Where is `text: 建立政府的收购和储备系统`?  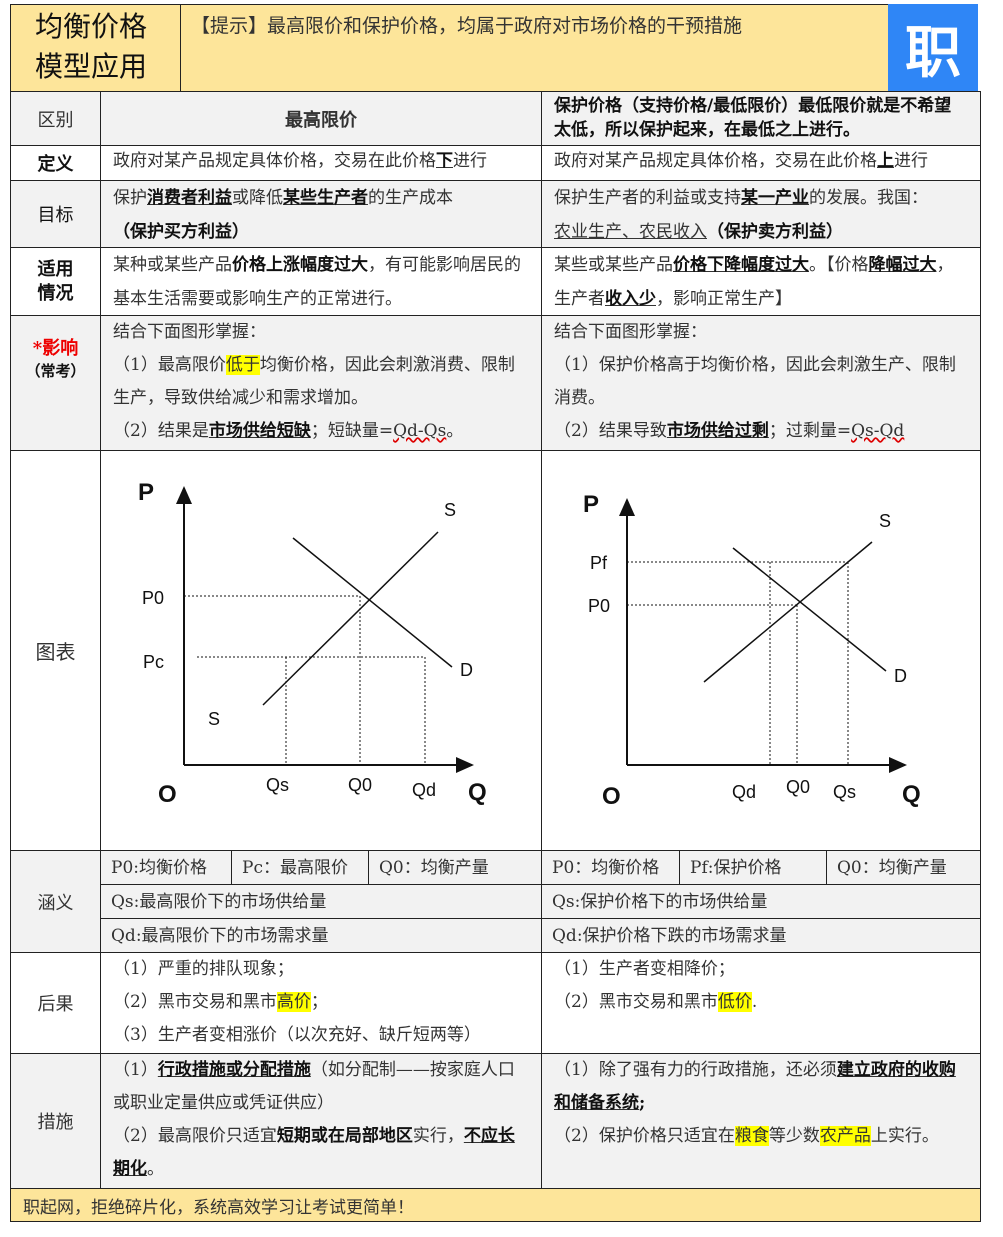
text: 建立政府的收购和储备系统 is located at coordinates (755, 1086).